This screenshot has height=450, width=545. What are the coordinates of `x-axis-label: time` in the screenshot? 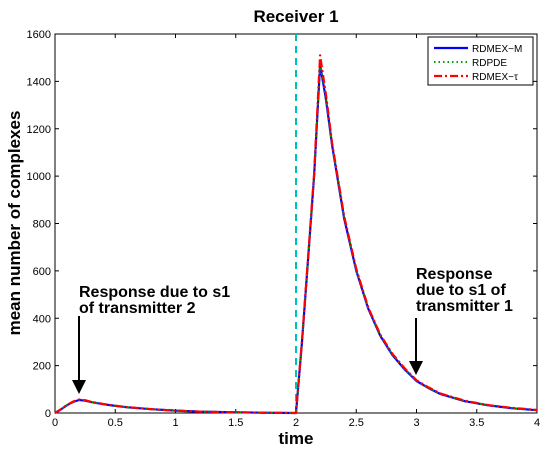 It's located at (296, 438).